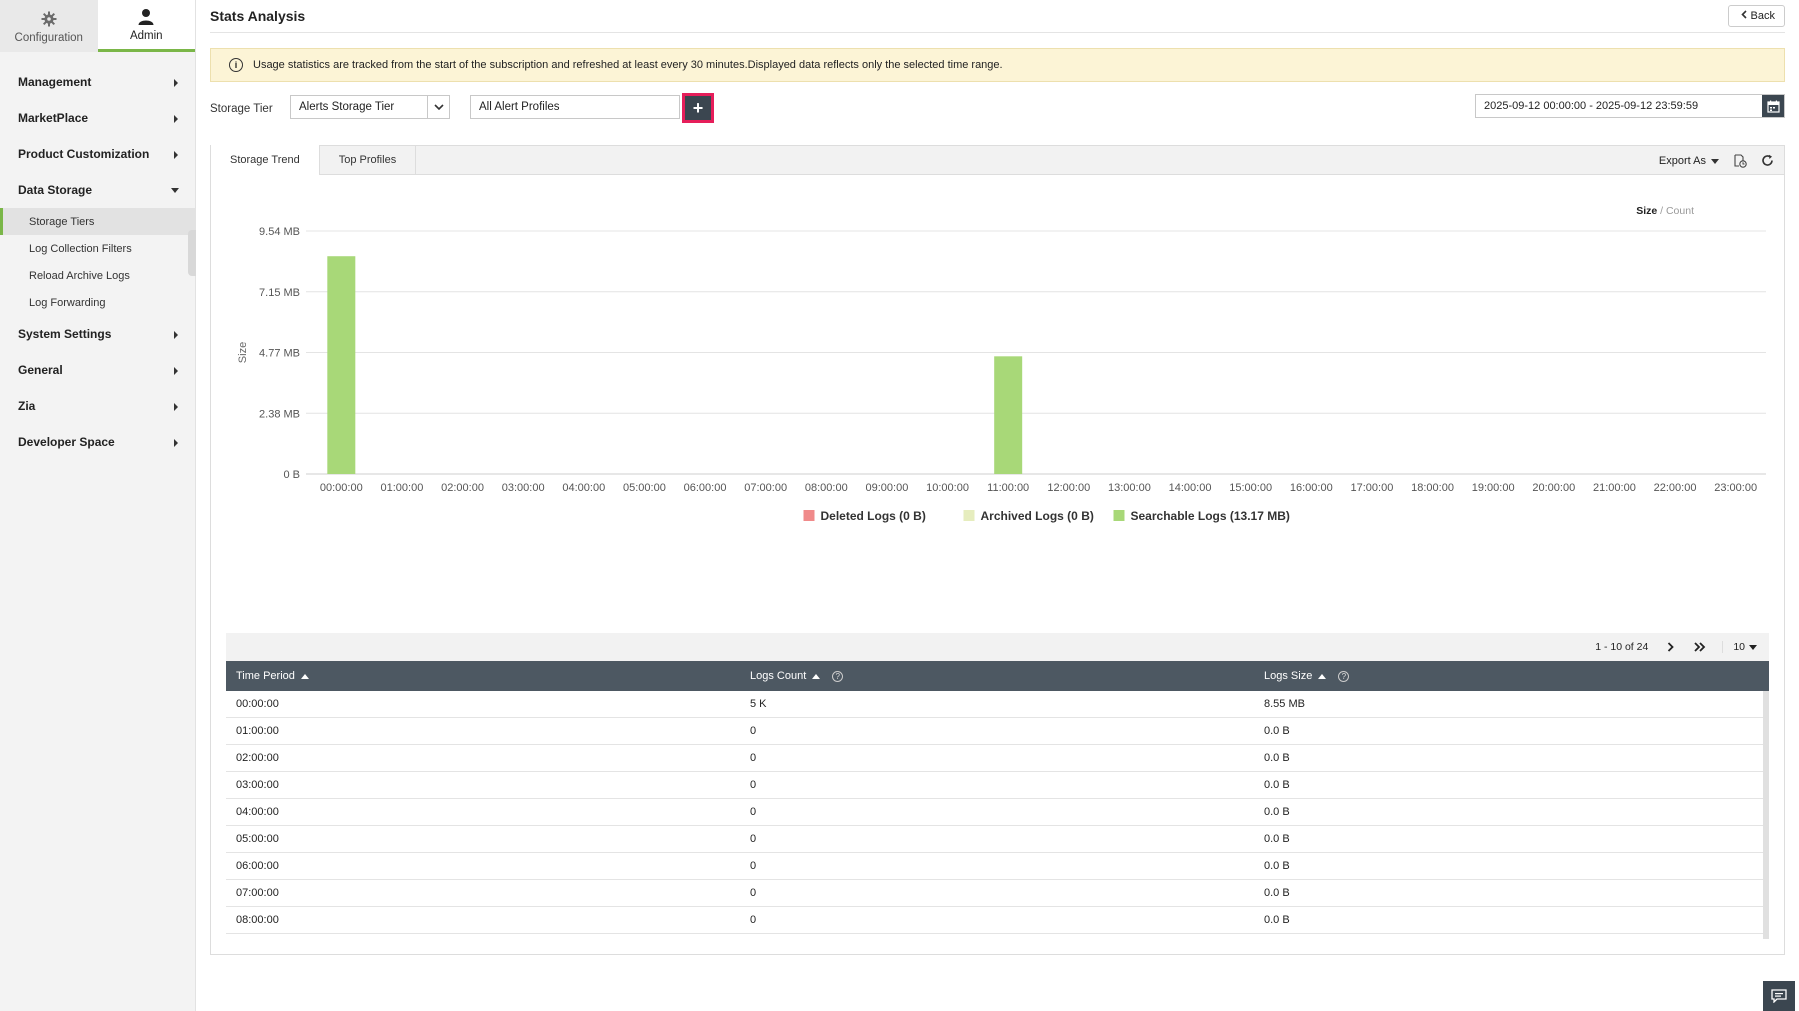 The height and width of the screenshot is (1011, 1799). I want to click on back-button: Back, so click(1756, 16).